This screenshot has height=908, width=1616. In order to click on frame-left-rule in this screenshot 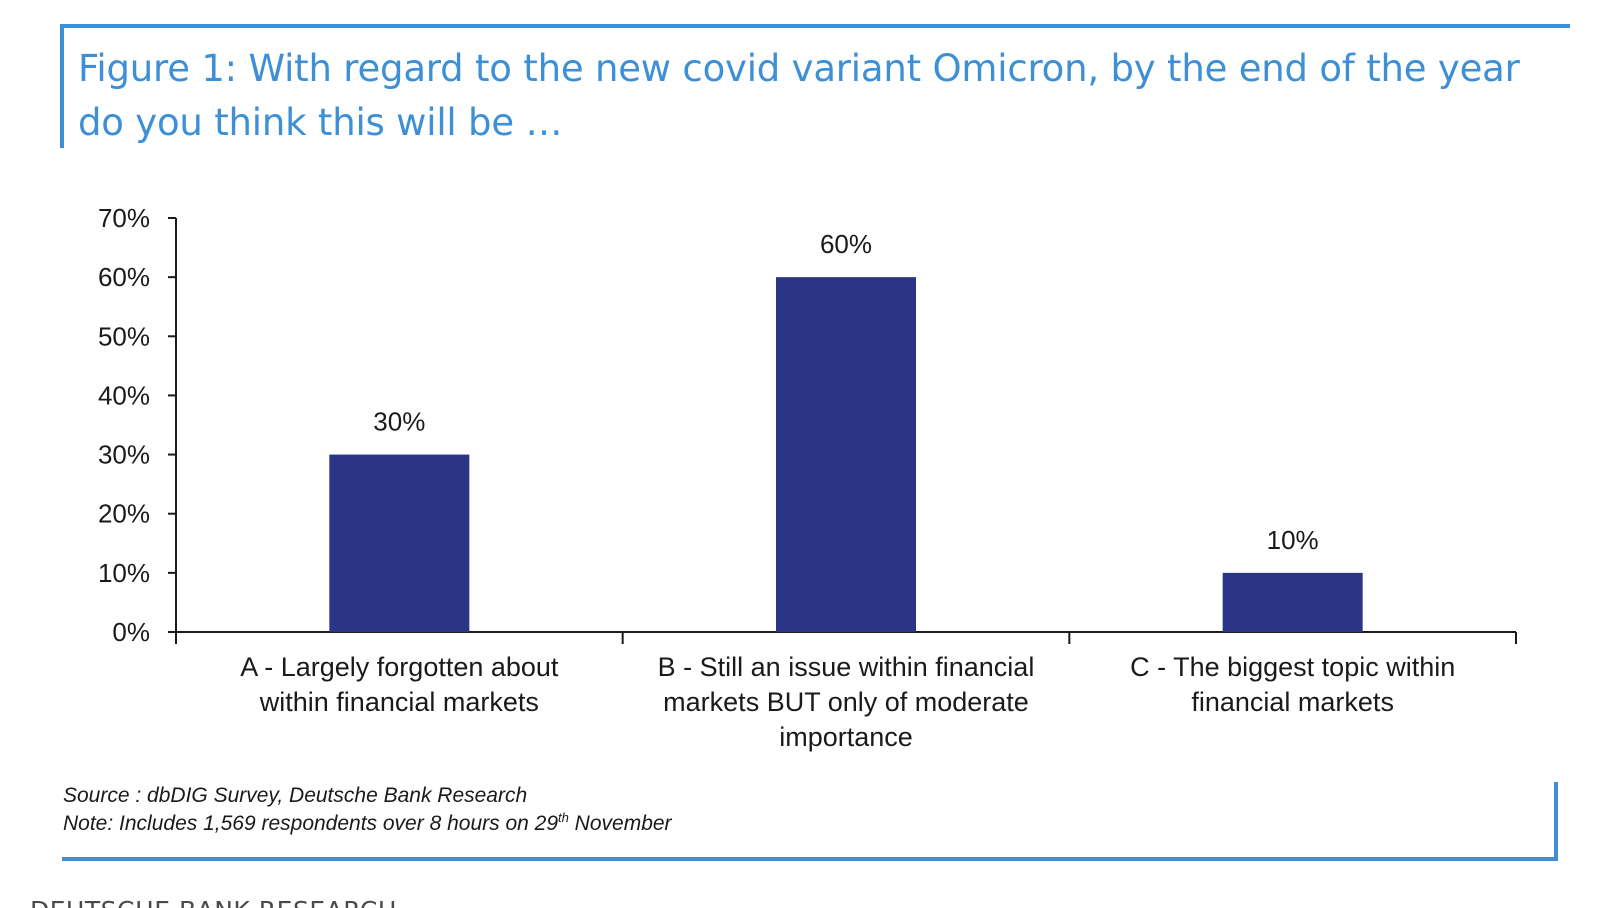, I will do `click(62, 86)`.